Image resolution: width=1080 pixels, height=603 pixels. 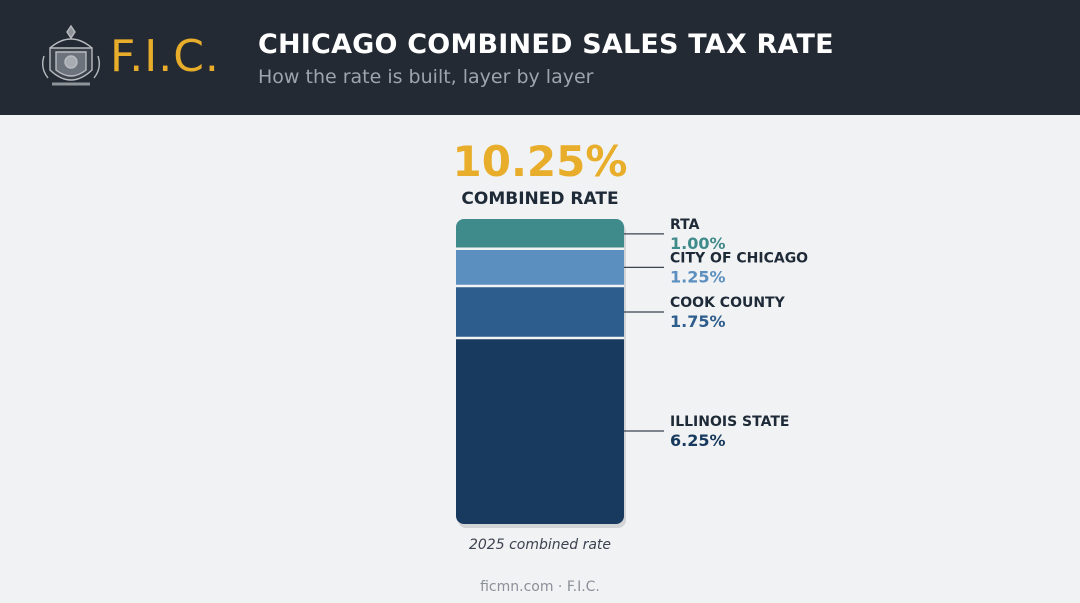 I want to click on segment-label-city-of-chicago: CITY OF CHICAGO, so click(x=739, y=258).